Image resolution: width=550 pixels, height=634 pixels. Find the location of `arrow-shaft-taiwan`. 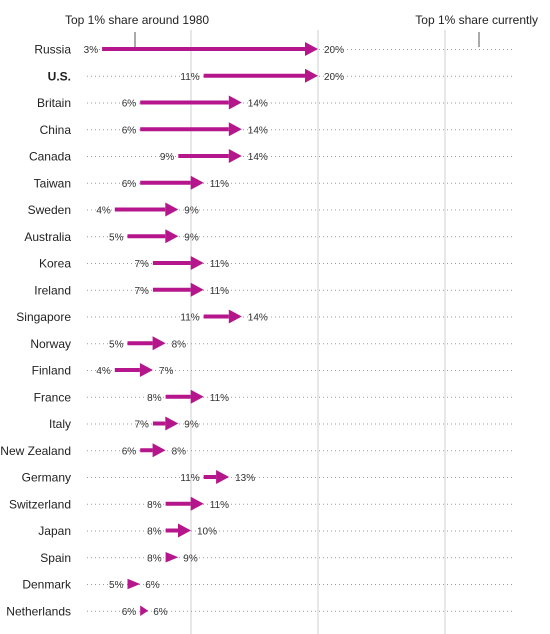

arrow-shaft-taiwan is located at coordinates (165, 182).